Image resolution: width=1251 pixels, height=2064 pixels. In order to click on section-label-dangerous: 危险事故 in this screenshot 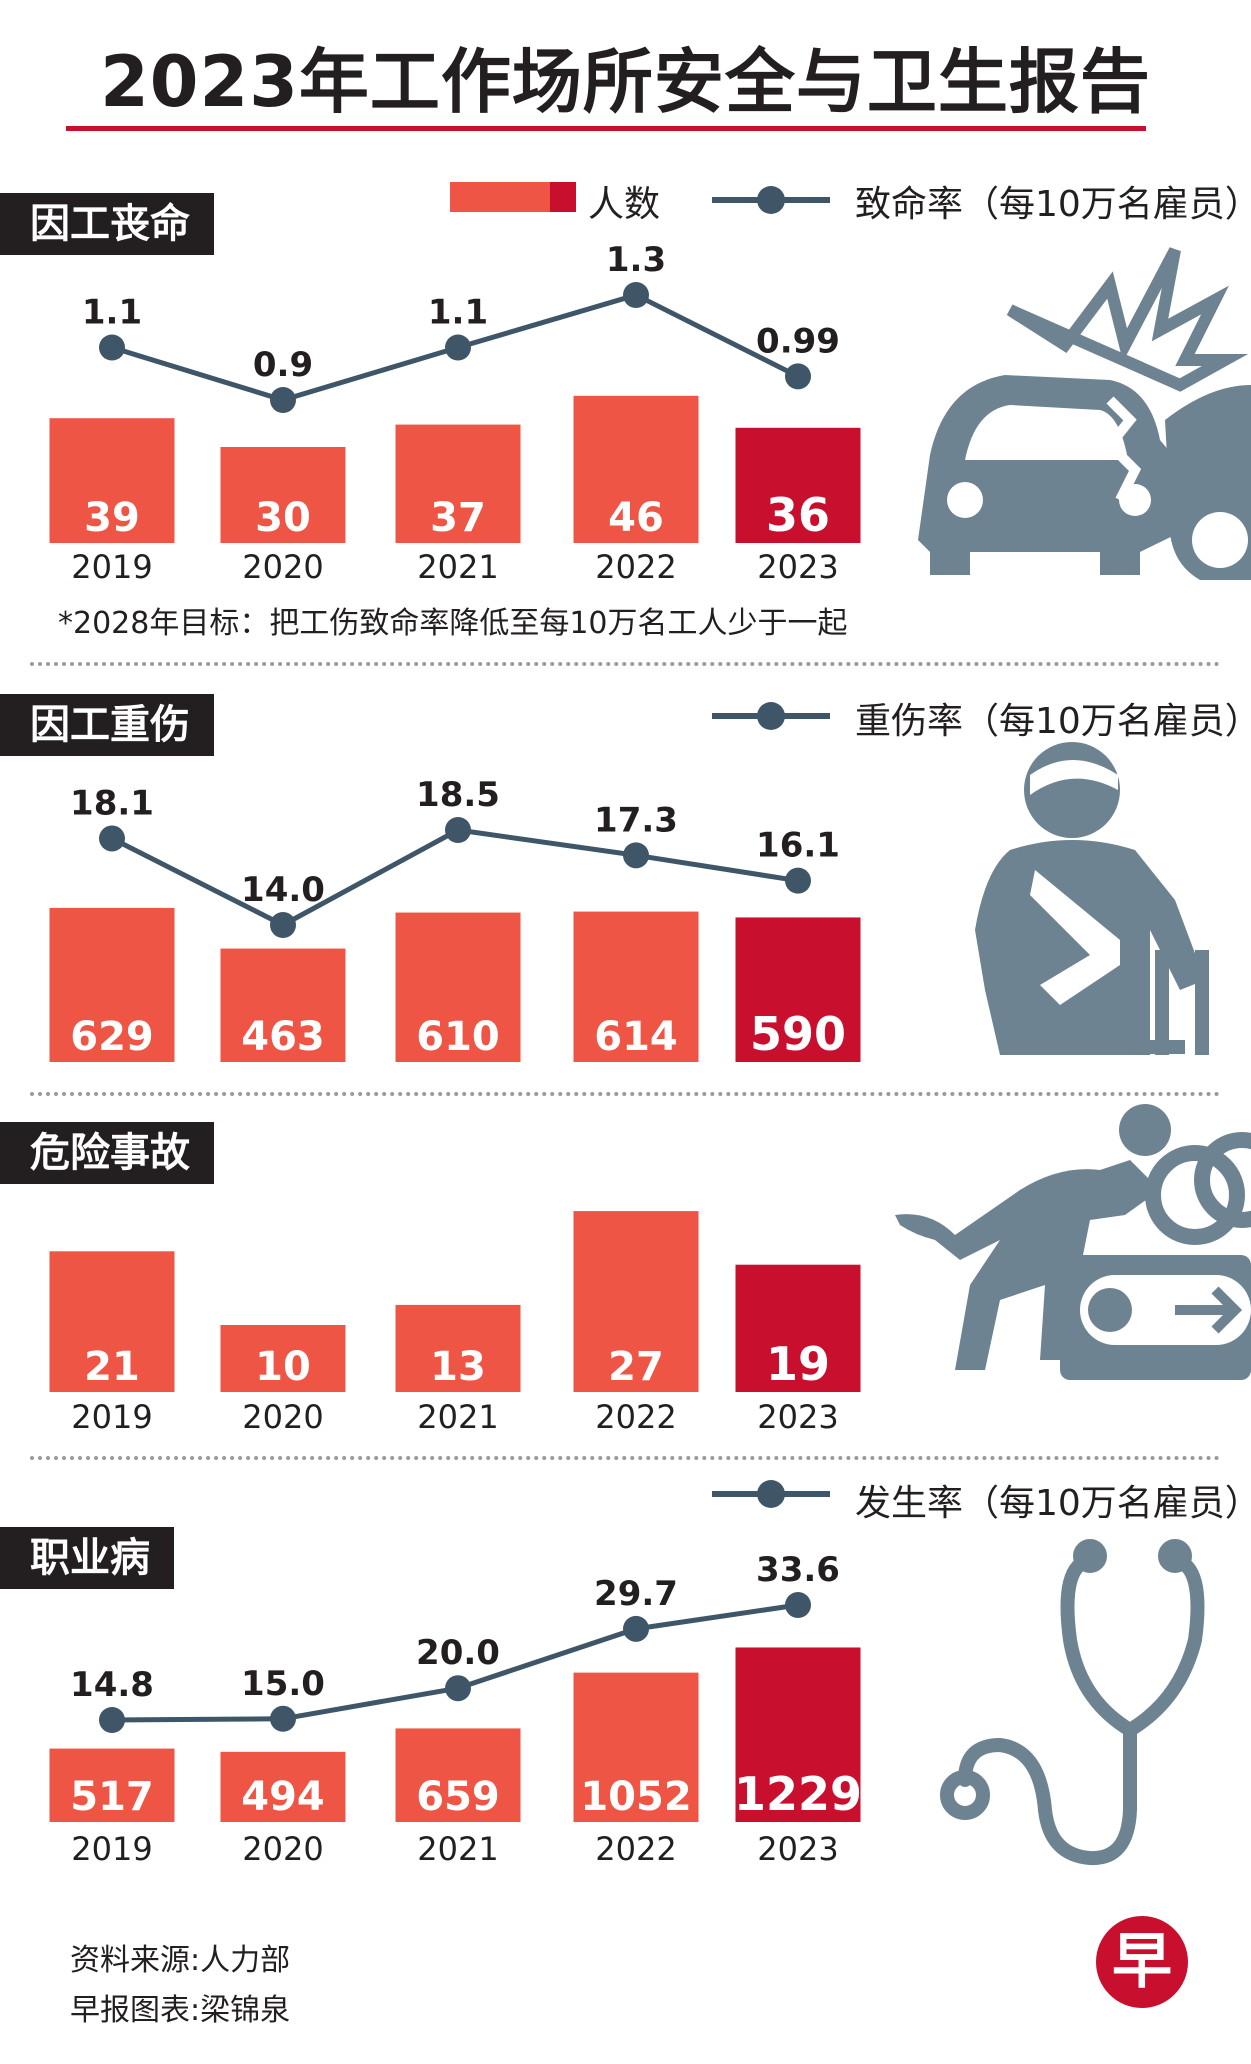, I will do `click(107, 1153)`.